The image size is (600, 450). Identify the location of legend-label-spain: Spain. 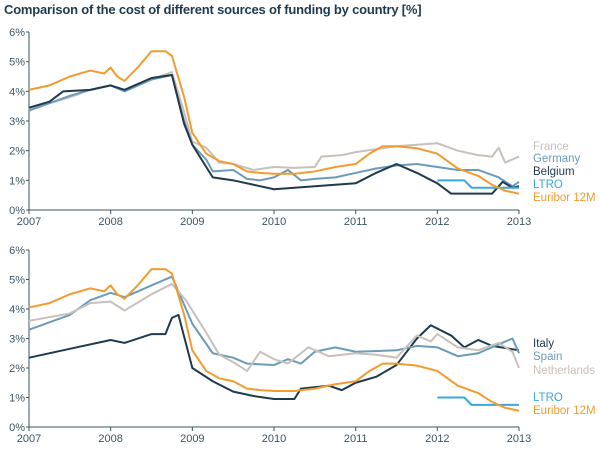
(547, 357).